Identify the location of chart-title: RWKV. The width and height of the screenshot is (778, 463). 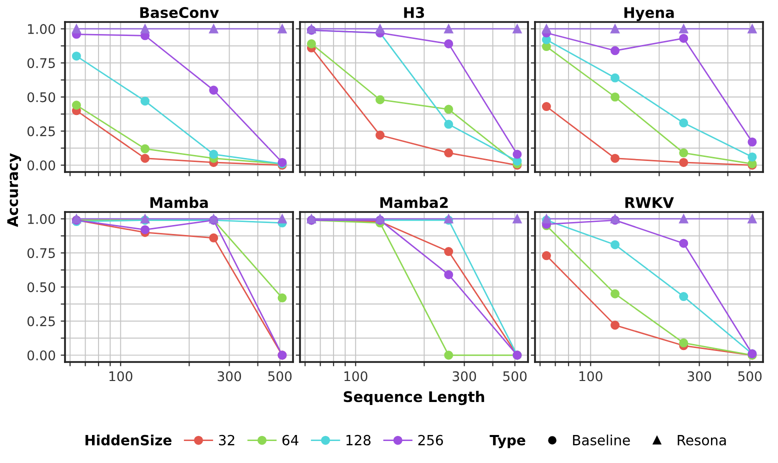
(649, 202).